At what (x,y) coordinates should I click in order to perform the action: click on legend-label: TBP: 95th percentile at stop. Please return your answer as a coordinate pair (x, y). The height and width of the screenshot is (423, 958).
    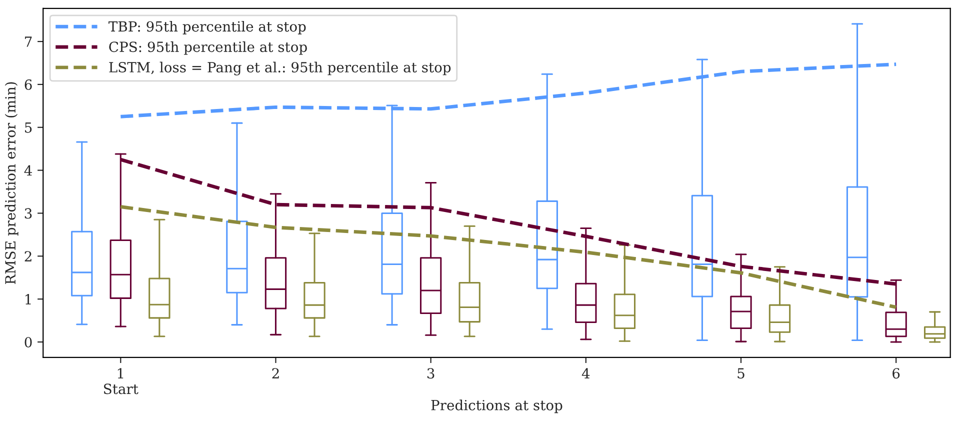
    Looking at the image, I should click on (207, 27).